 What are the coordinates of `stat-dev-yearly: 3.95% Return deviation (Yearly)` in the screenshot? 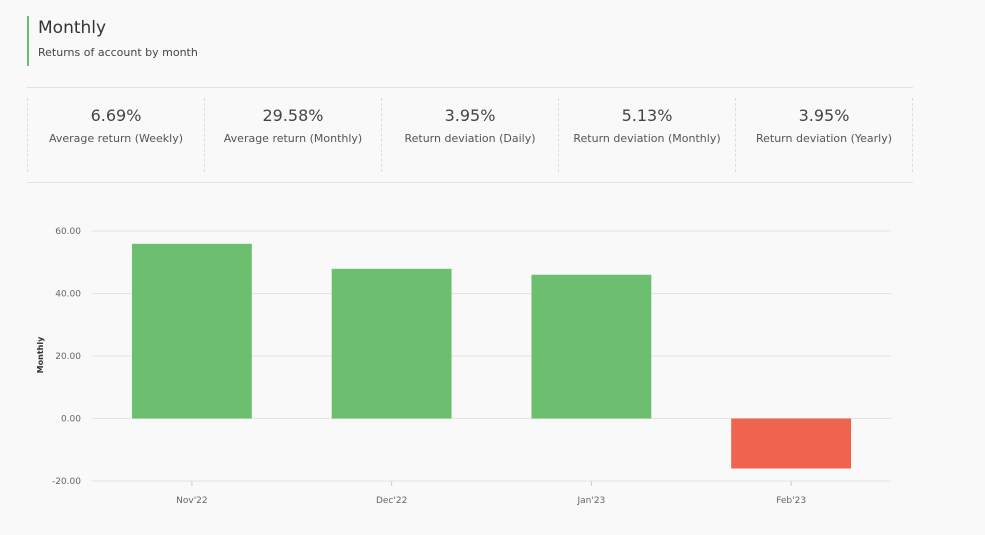 It's located at (824, 135).